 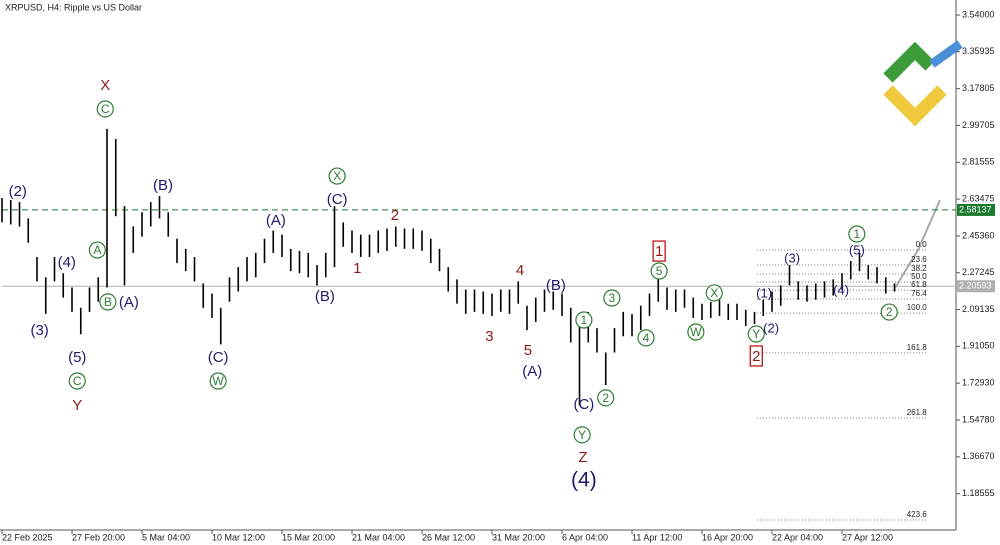 I want to click on wave-label: B, so click(x=108, y=302).